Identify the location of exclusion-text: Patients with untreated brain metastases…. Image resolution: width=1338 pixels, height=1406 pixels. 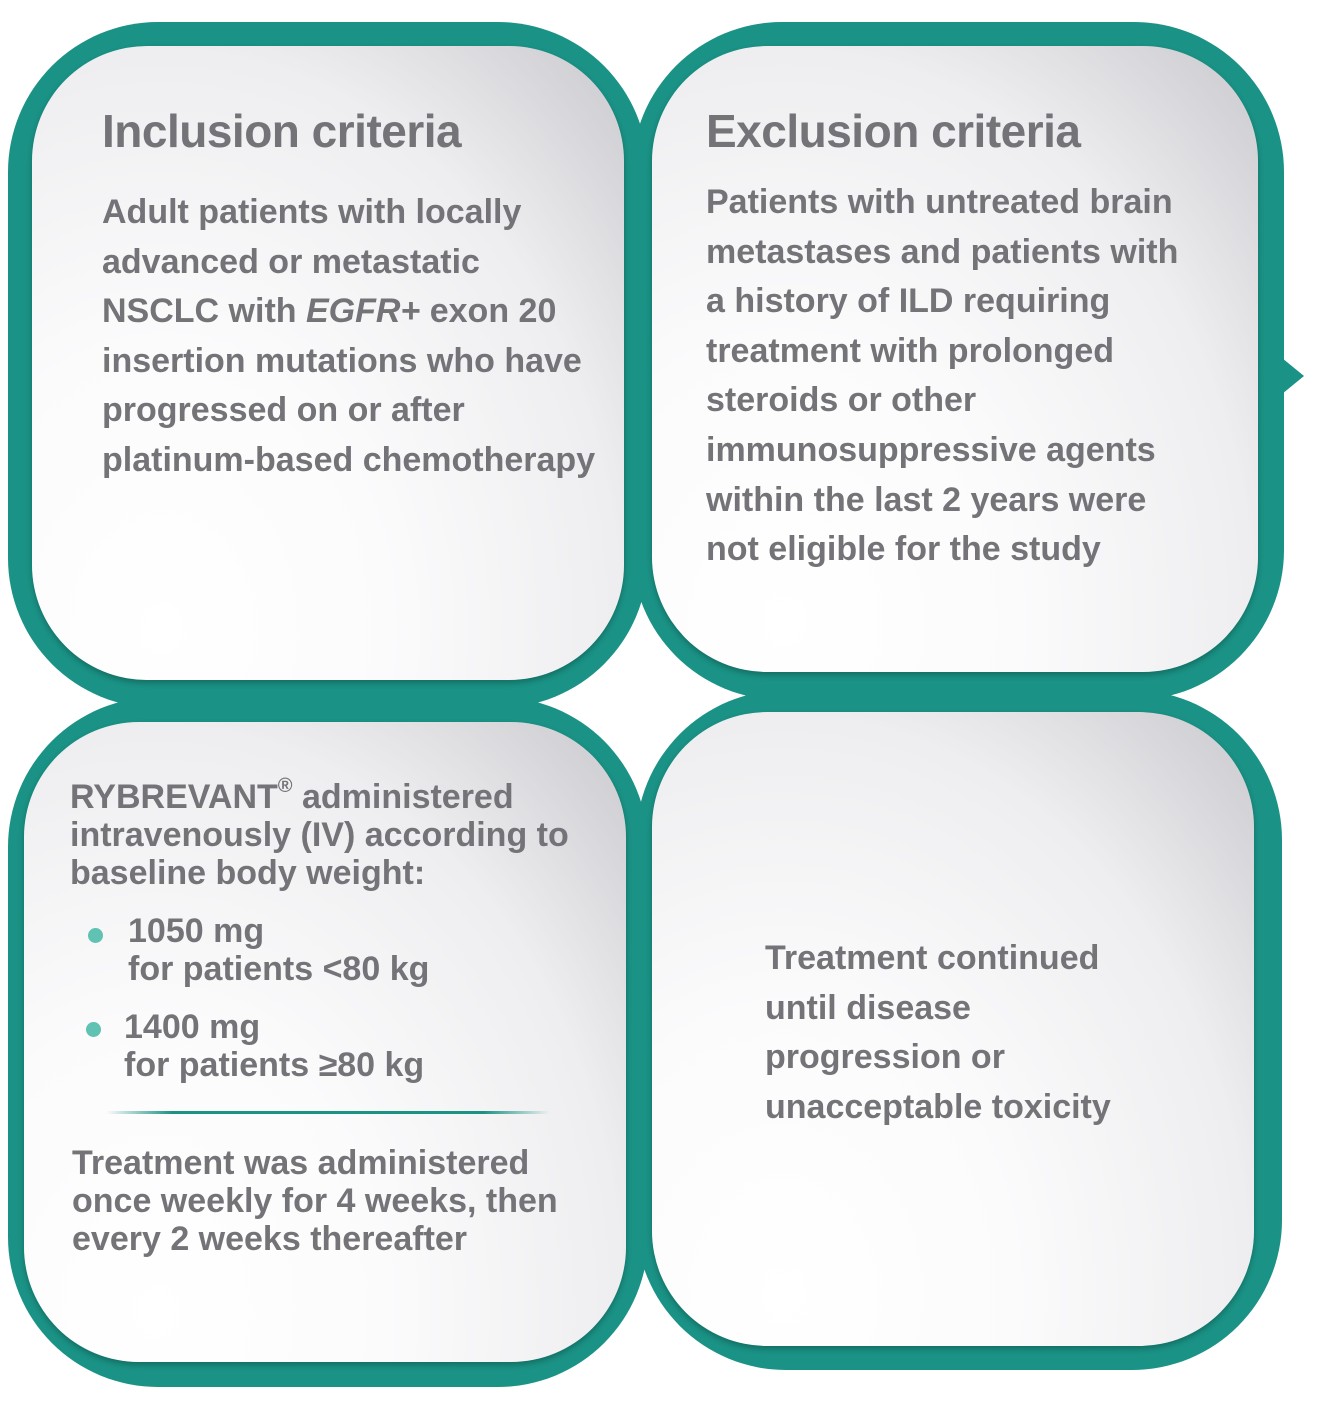
(942, 376).